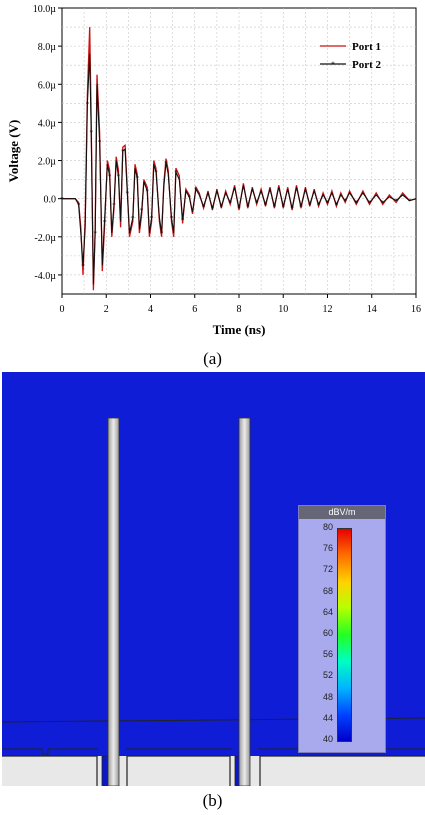 Image resolution: width=425 pixels, height=815 pixels. I want to click on x-tick-label: 10, so click(283, 309).